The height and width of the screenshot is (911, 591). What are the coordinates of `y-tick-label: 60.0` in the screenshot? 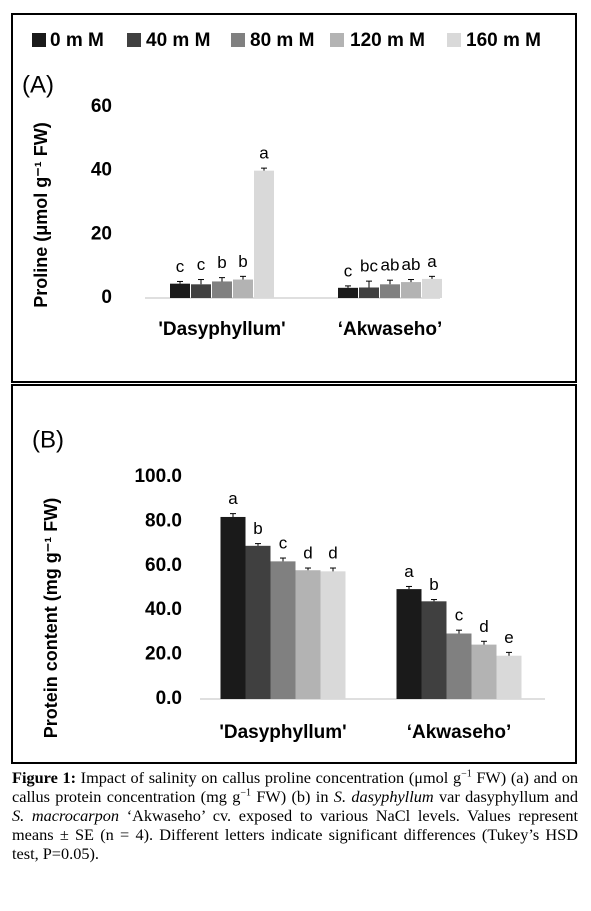 It's located at (163, 565).